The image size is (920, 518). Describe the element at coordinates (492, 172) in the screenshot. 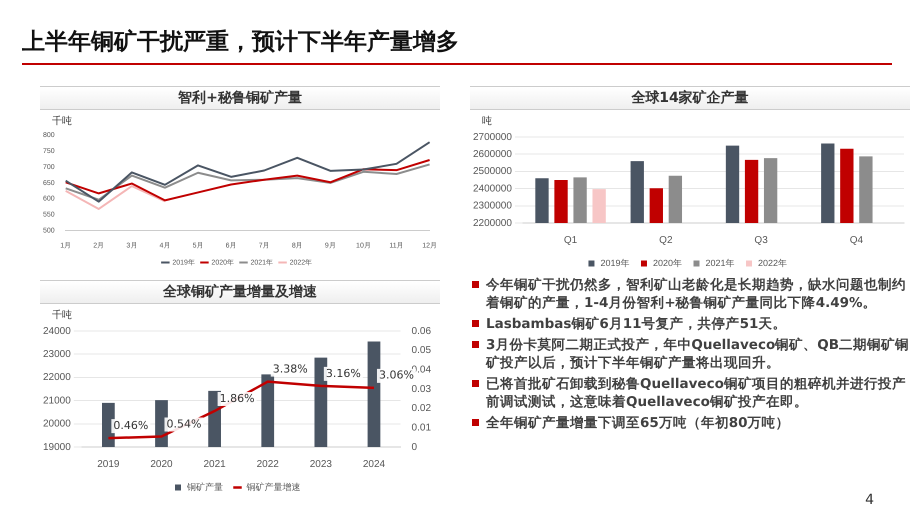

I see `y-tick-label: 2500000` at that location.